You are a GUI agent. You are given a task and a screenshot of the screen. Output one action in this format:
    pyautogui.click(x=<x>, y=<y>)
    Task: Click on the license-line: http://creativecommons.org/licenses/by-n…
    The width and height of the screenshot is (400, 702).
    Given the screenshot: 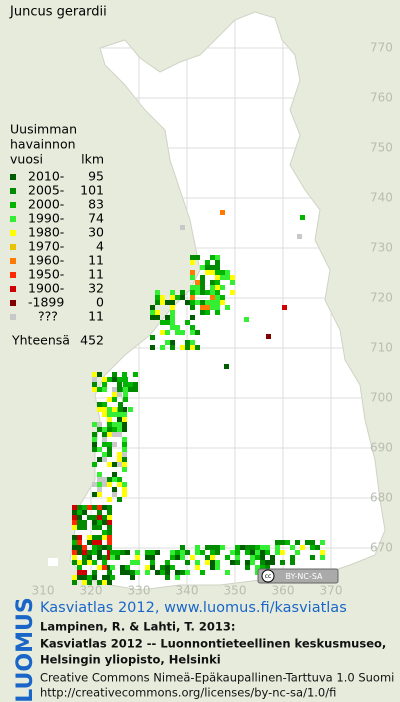 What is the action you would take?
    pyautogui.click(x=188, y=693)
    